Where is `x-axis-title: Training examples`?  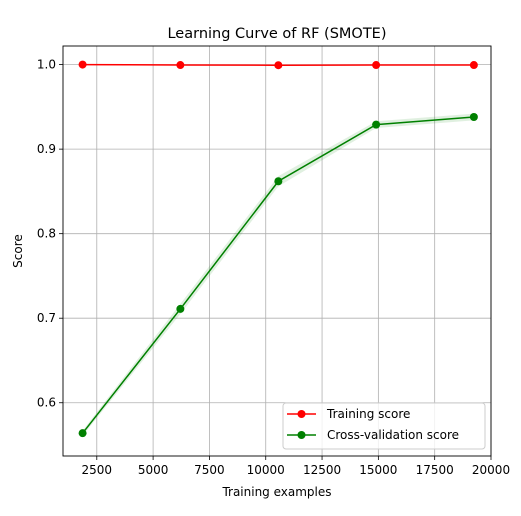
x-axis-title: Training examples is located at coordinates (276, 492).